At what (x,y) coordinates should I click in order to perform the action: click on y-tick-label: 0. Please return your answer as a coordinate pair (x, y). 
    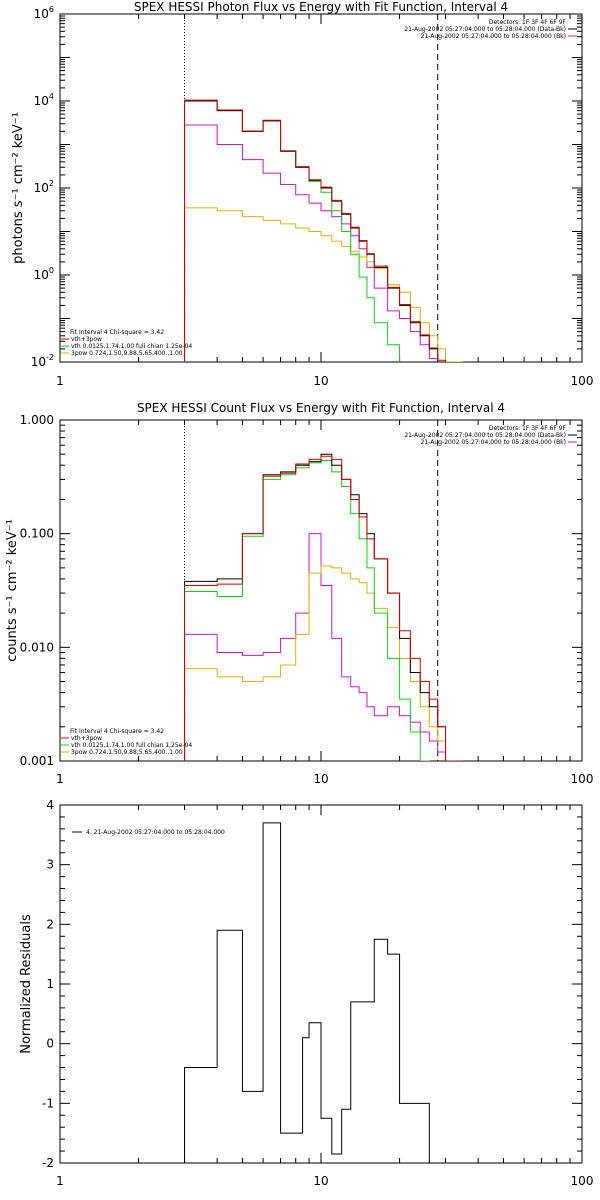
    Looking at the image, I should click on (50, 1044).